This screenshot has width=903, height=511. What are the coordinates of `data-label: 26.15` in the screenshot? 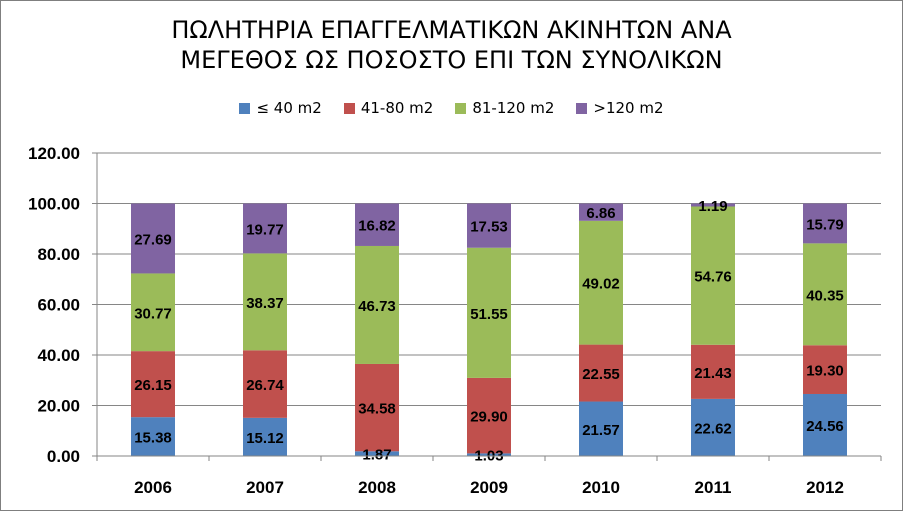 It's located at (153, 385).